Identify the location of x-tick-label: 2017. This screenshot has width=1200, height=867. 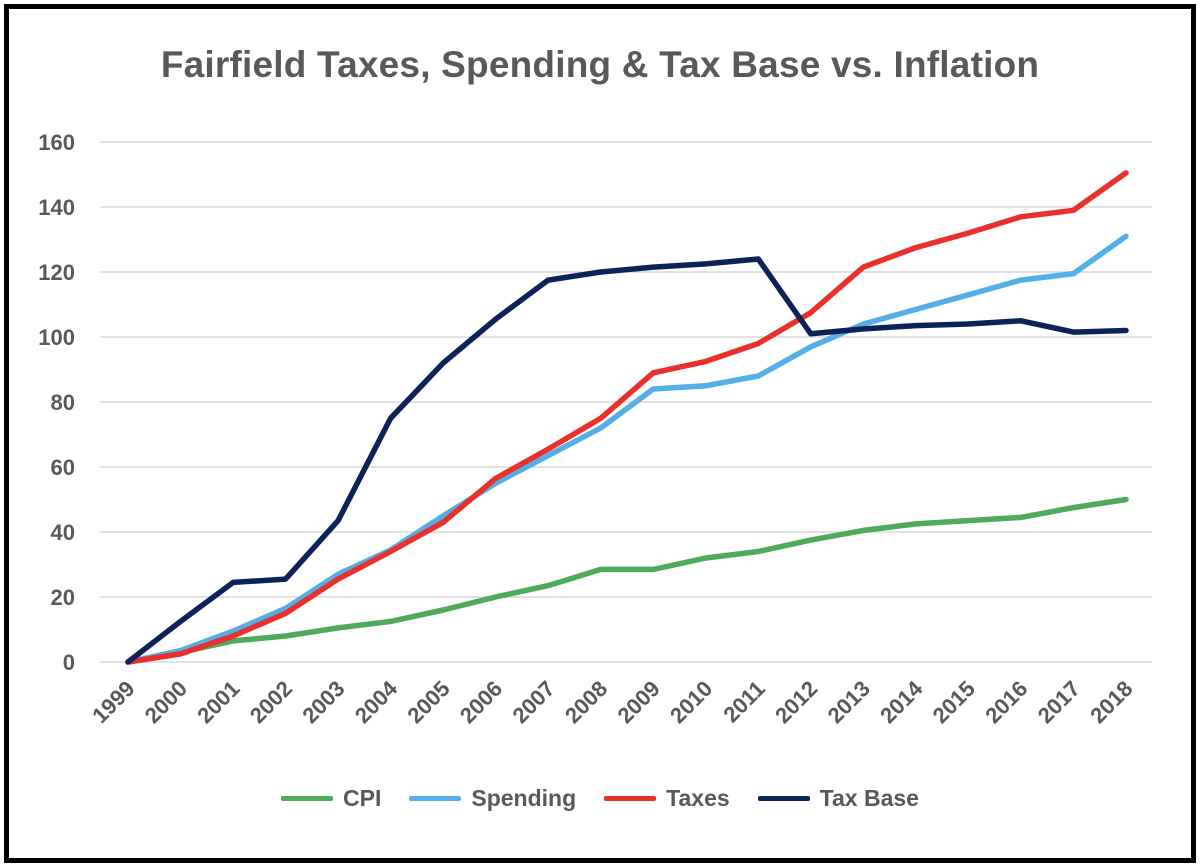
(1059, 702).